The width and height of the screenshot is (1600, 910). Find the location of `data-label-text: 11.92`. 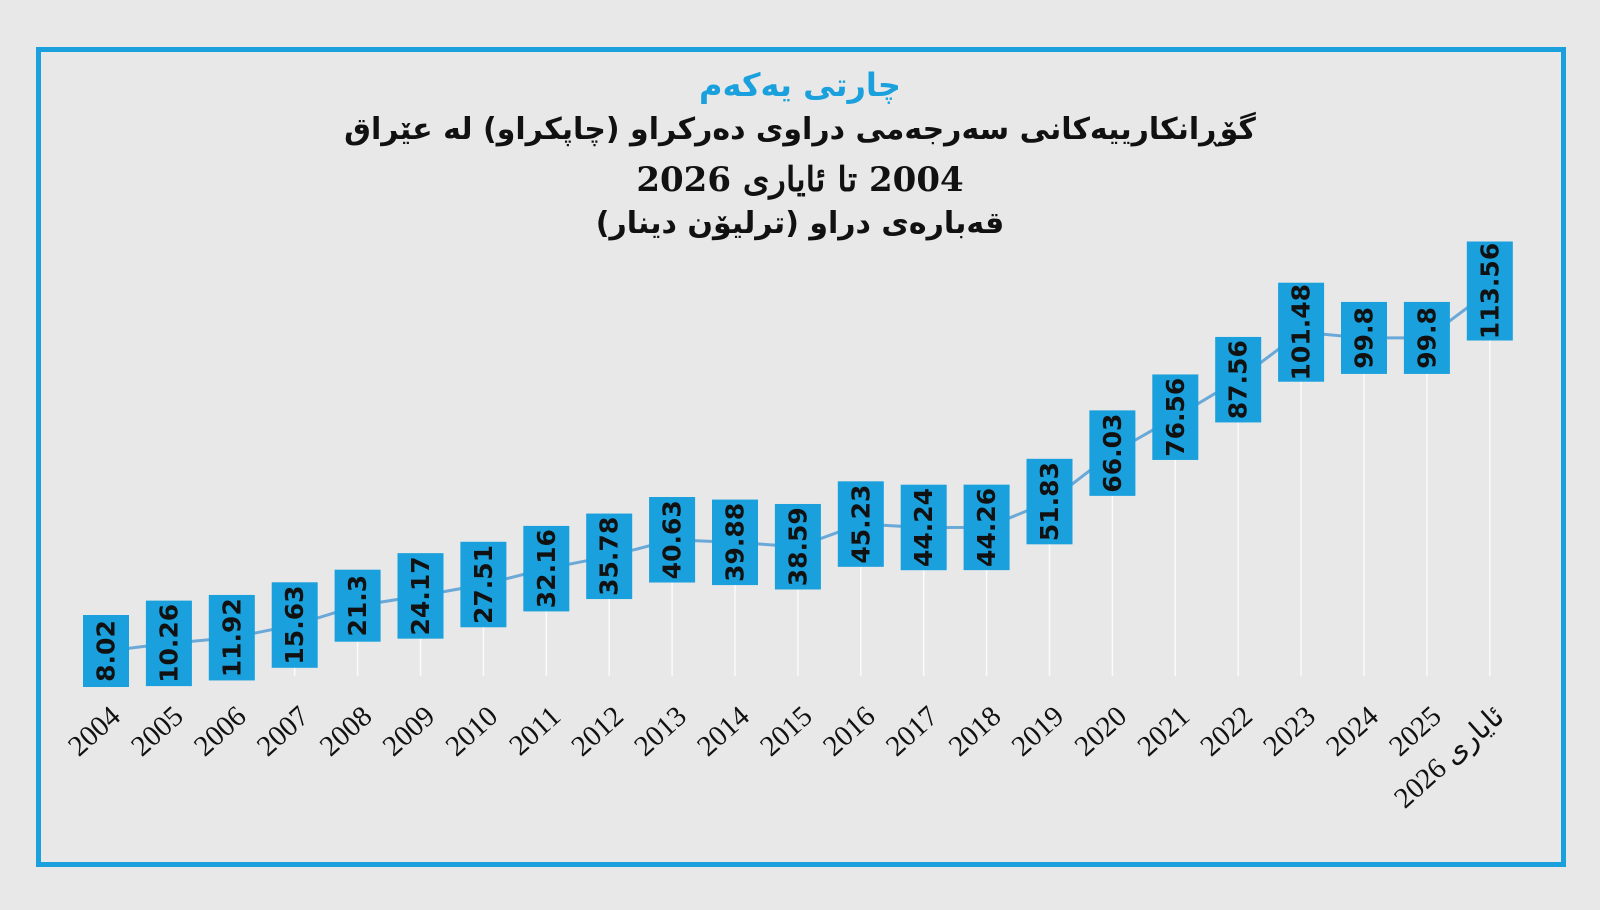

data-label-text: 11.92 is located at coordinates (231, 637).